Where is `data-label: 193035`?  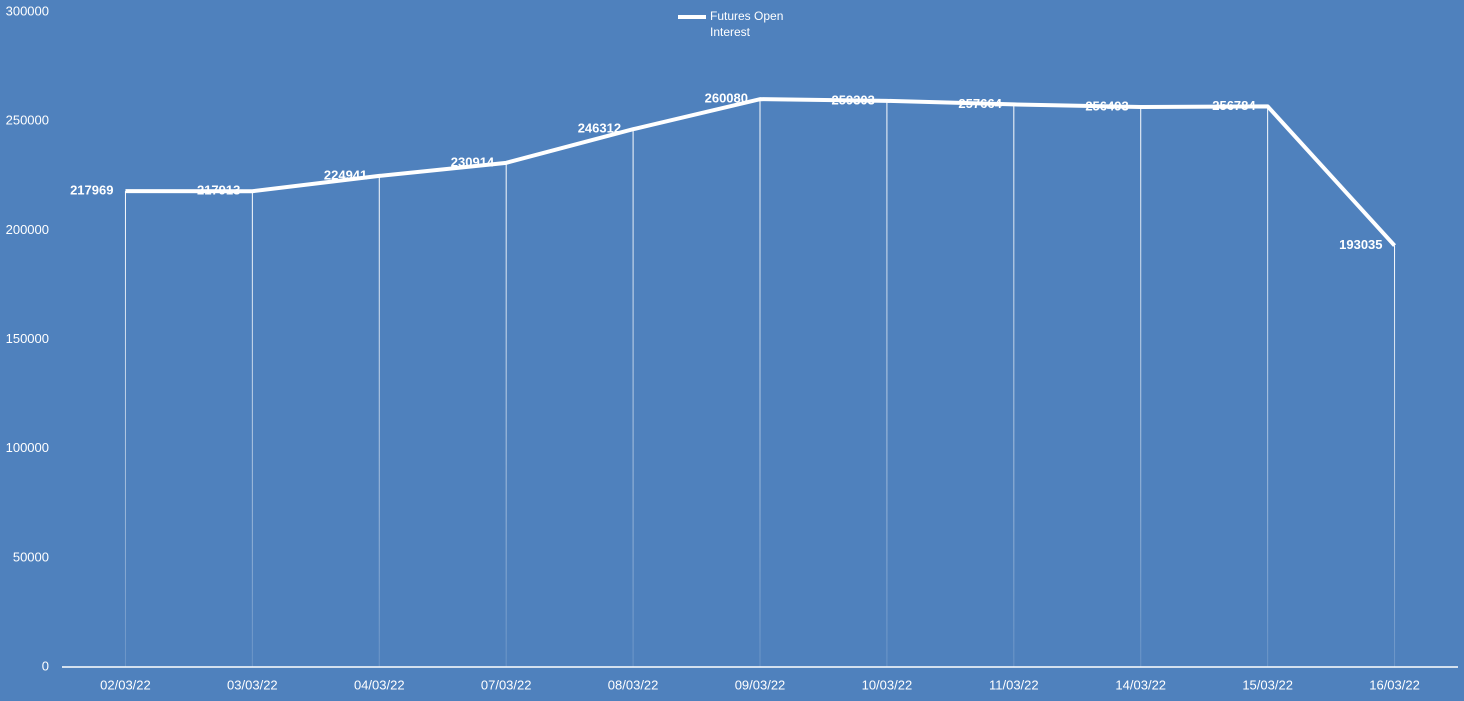
data-label: 193035 is located at coordinates (1360, 244).